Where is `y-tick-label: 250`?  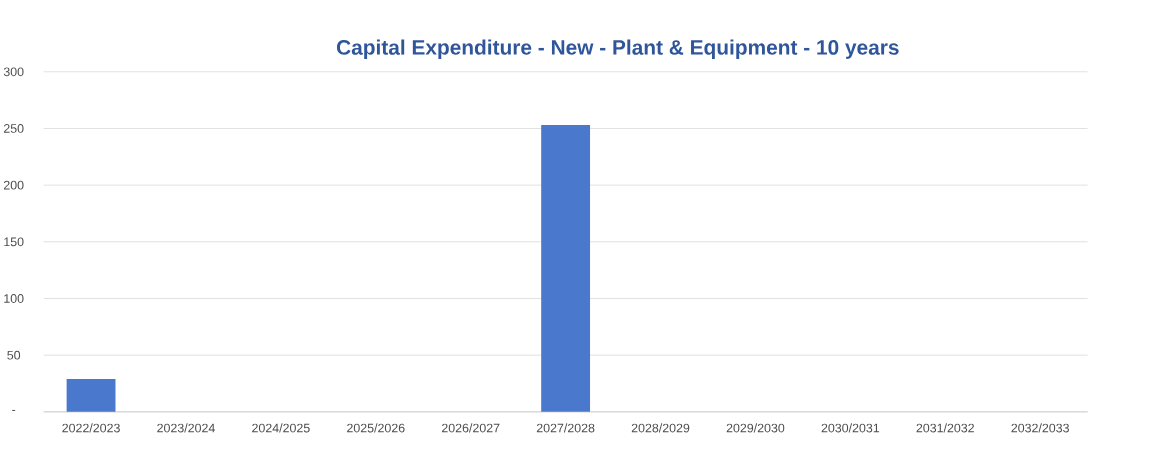
y-tick-label: 250 is located at coordinates (13, 128).